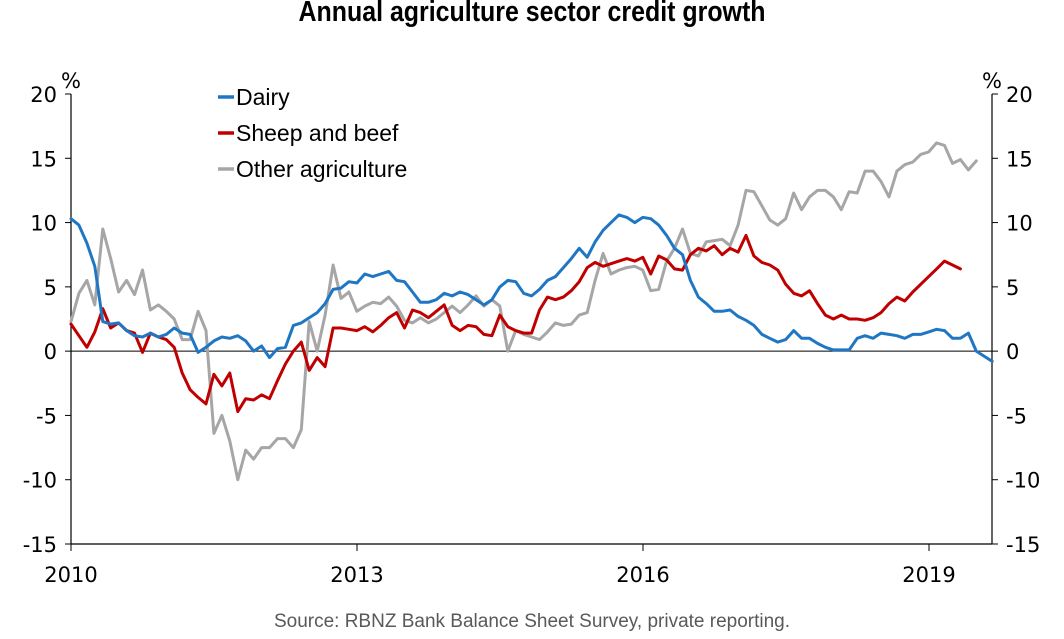 Image resolution: width=1064 pixels, height=639 pixels. What do you see at coordinates (928, 575) in the screenshot?
I see `x-tick-label: 2019` at bounding box center [928, 575].